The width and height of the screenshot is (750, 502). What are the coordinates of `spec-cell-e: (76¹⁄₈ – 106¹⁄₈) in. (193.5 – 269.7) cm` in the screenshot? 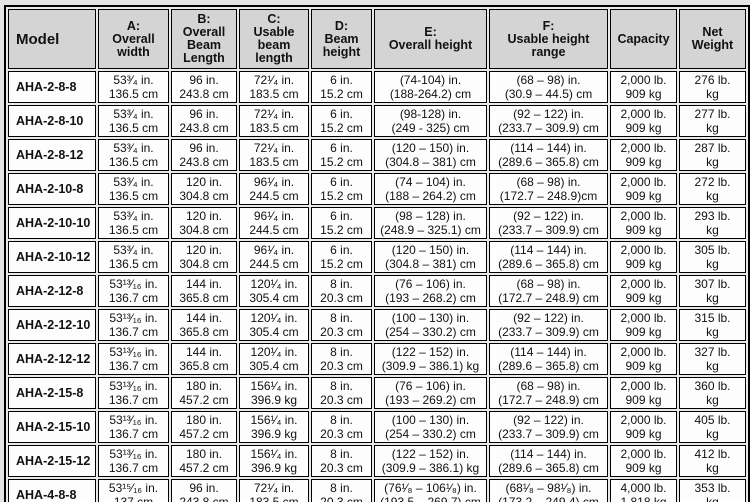 It's located at (430, 490).